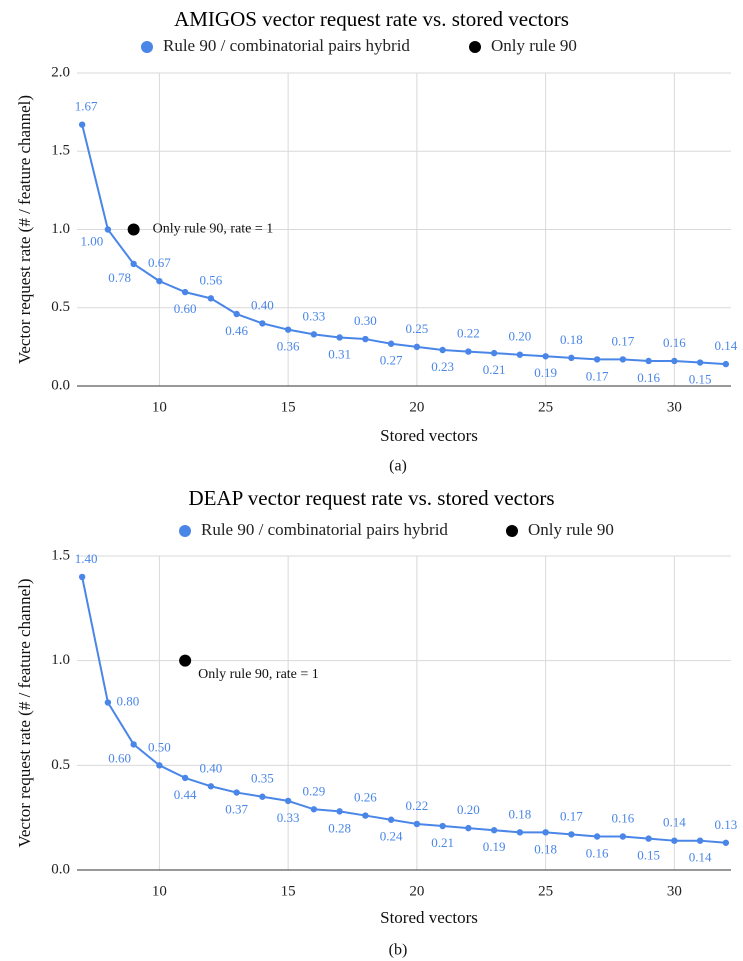  What do you see at coordinates (159, 746) in the screenshot?
I see `data-label: 0.50` at bounding box center [159, 746].